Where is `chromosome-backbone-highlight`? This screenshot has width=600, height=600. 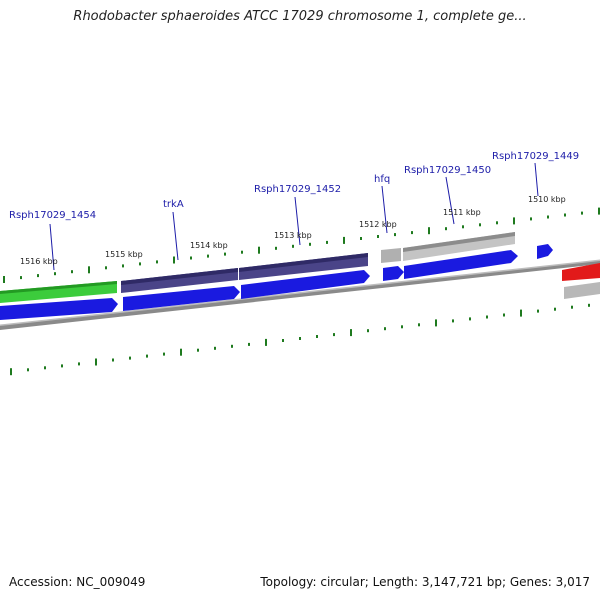 chromosome-backbone-highlight is located at coordinates (300, 292).